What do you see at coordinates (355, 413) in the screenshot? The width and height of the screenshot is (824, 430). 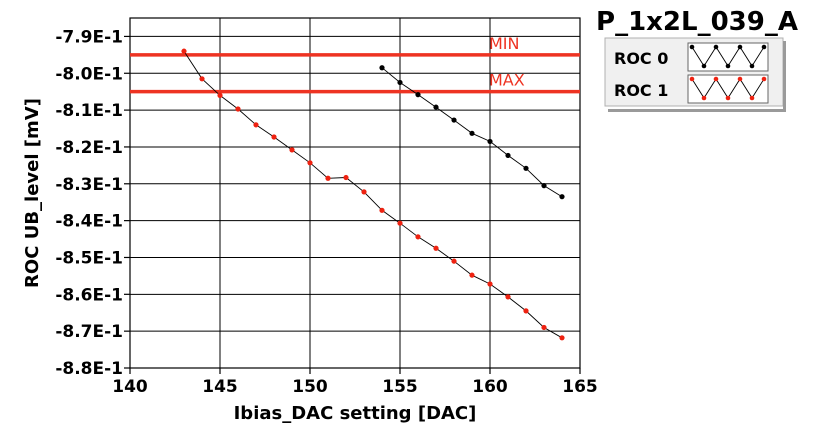 I see `x-axis-label: Ibias_DAC setting [DAC]` at bounding box center [355, 413].